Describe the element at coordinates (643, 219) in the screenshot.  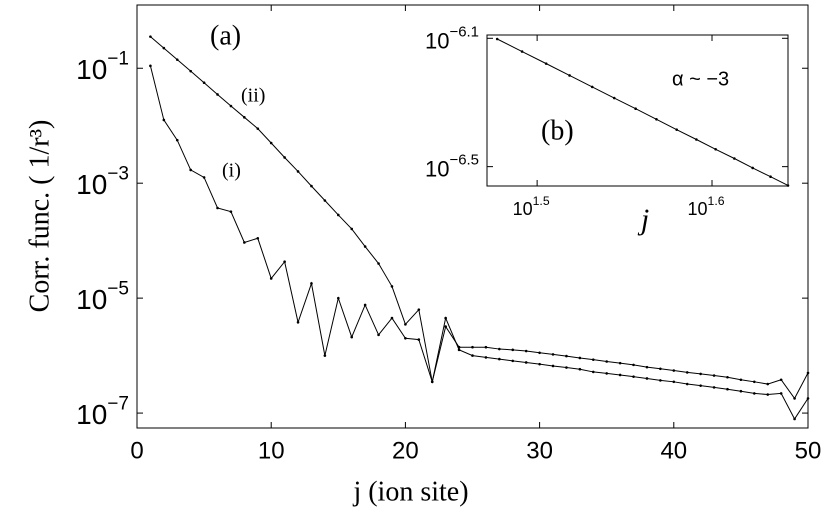
I see `x-axis-label: j` at that location.